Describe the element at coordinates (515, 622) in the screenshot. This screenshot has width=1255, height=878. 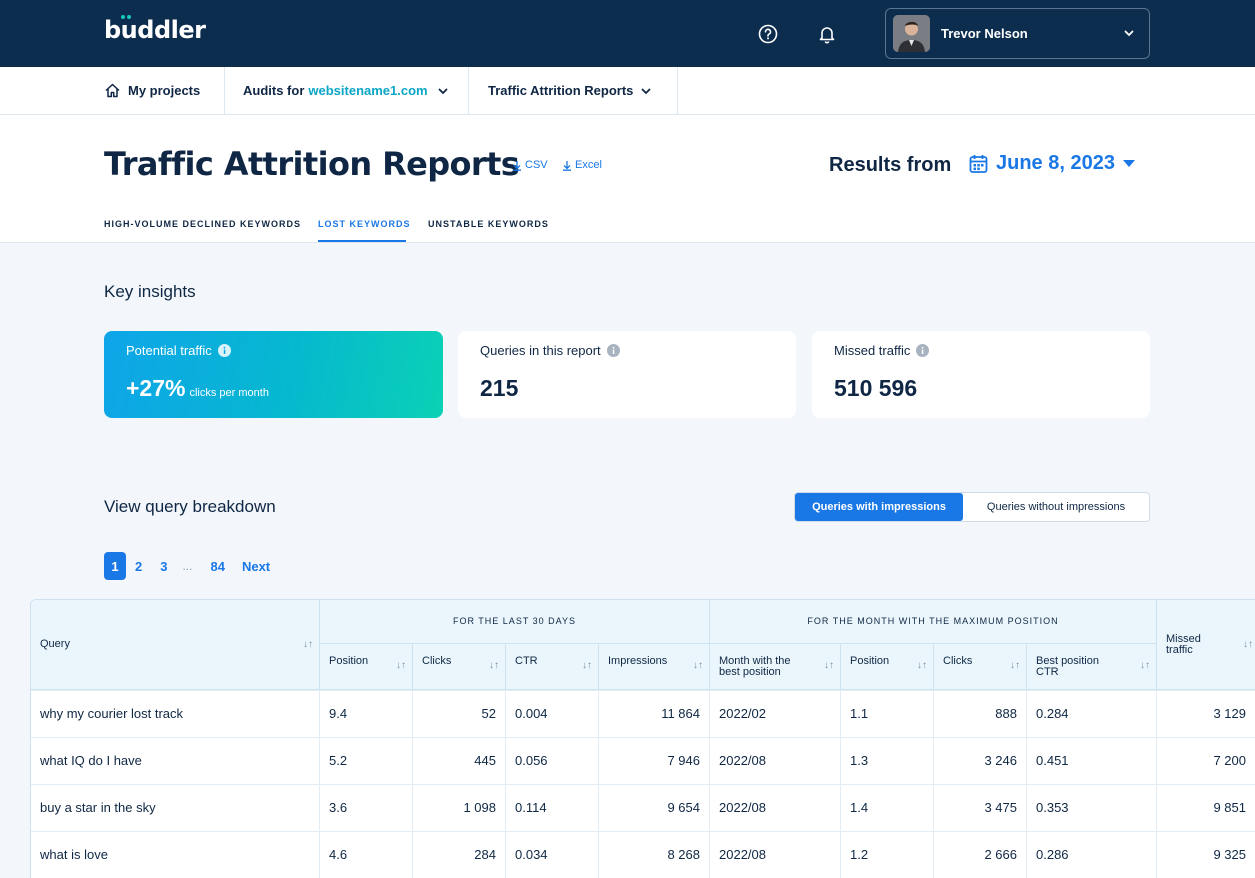
I see `group-header-last-30-days: FOR THE LAST 30 DAYS` at that location.